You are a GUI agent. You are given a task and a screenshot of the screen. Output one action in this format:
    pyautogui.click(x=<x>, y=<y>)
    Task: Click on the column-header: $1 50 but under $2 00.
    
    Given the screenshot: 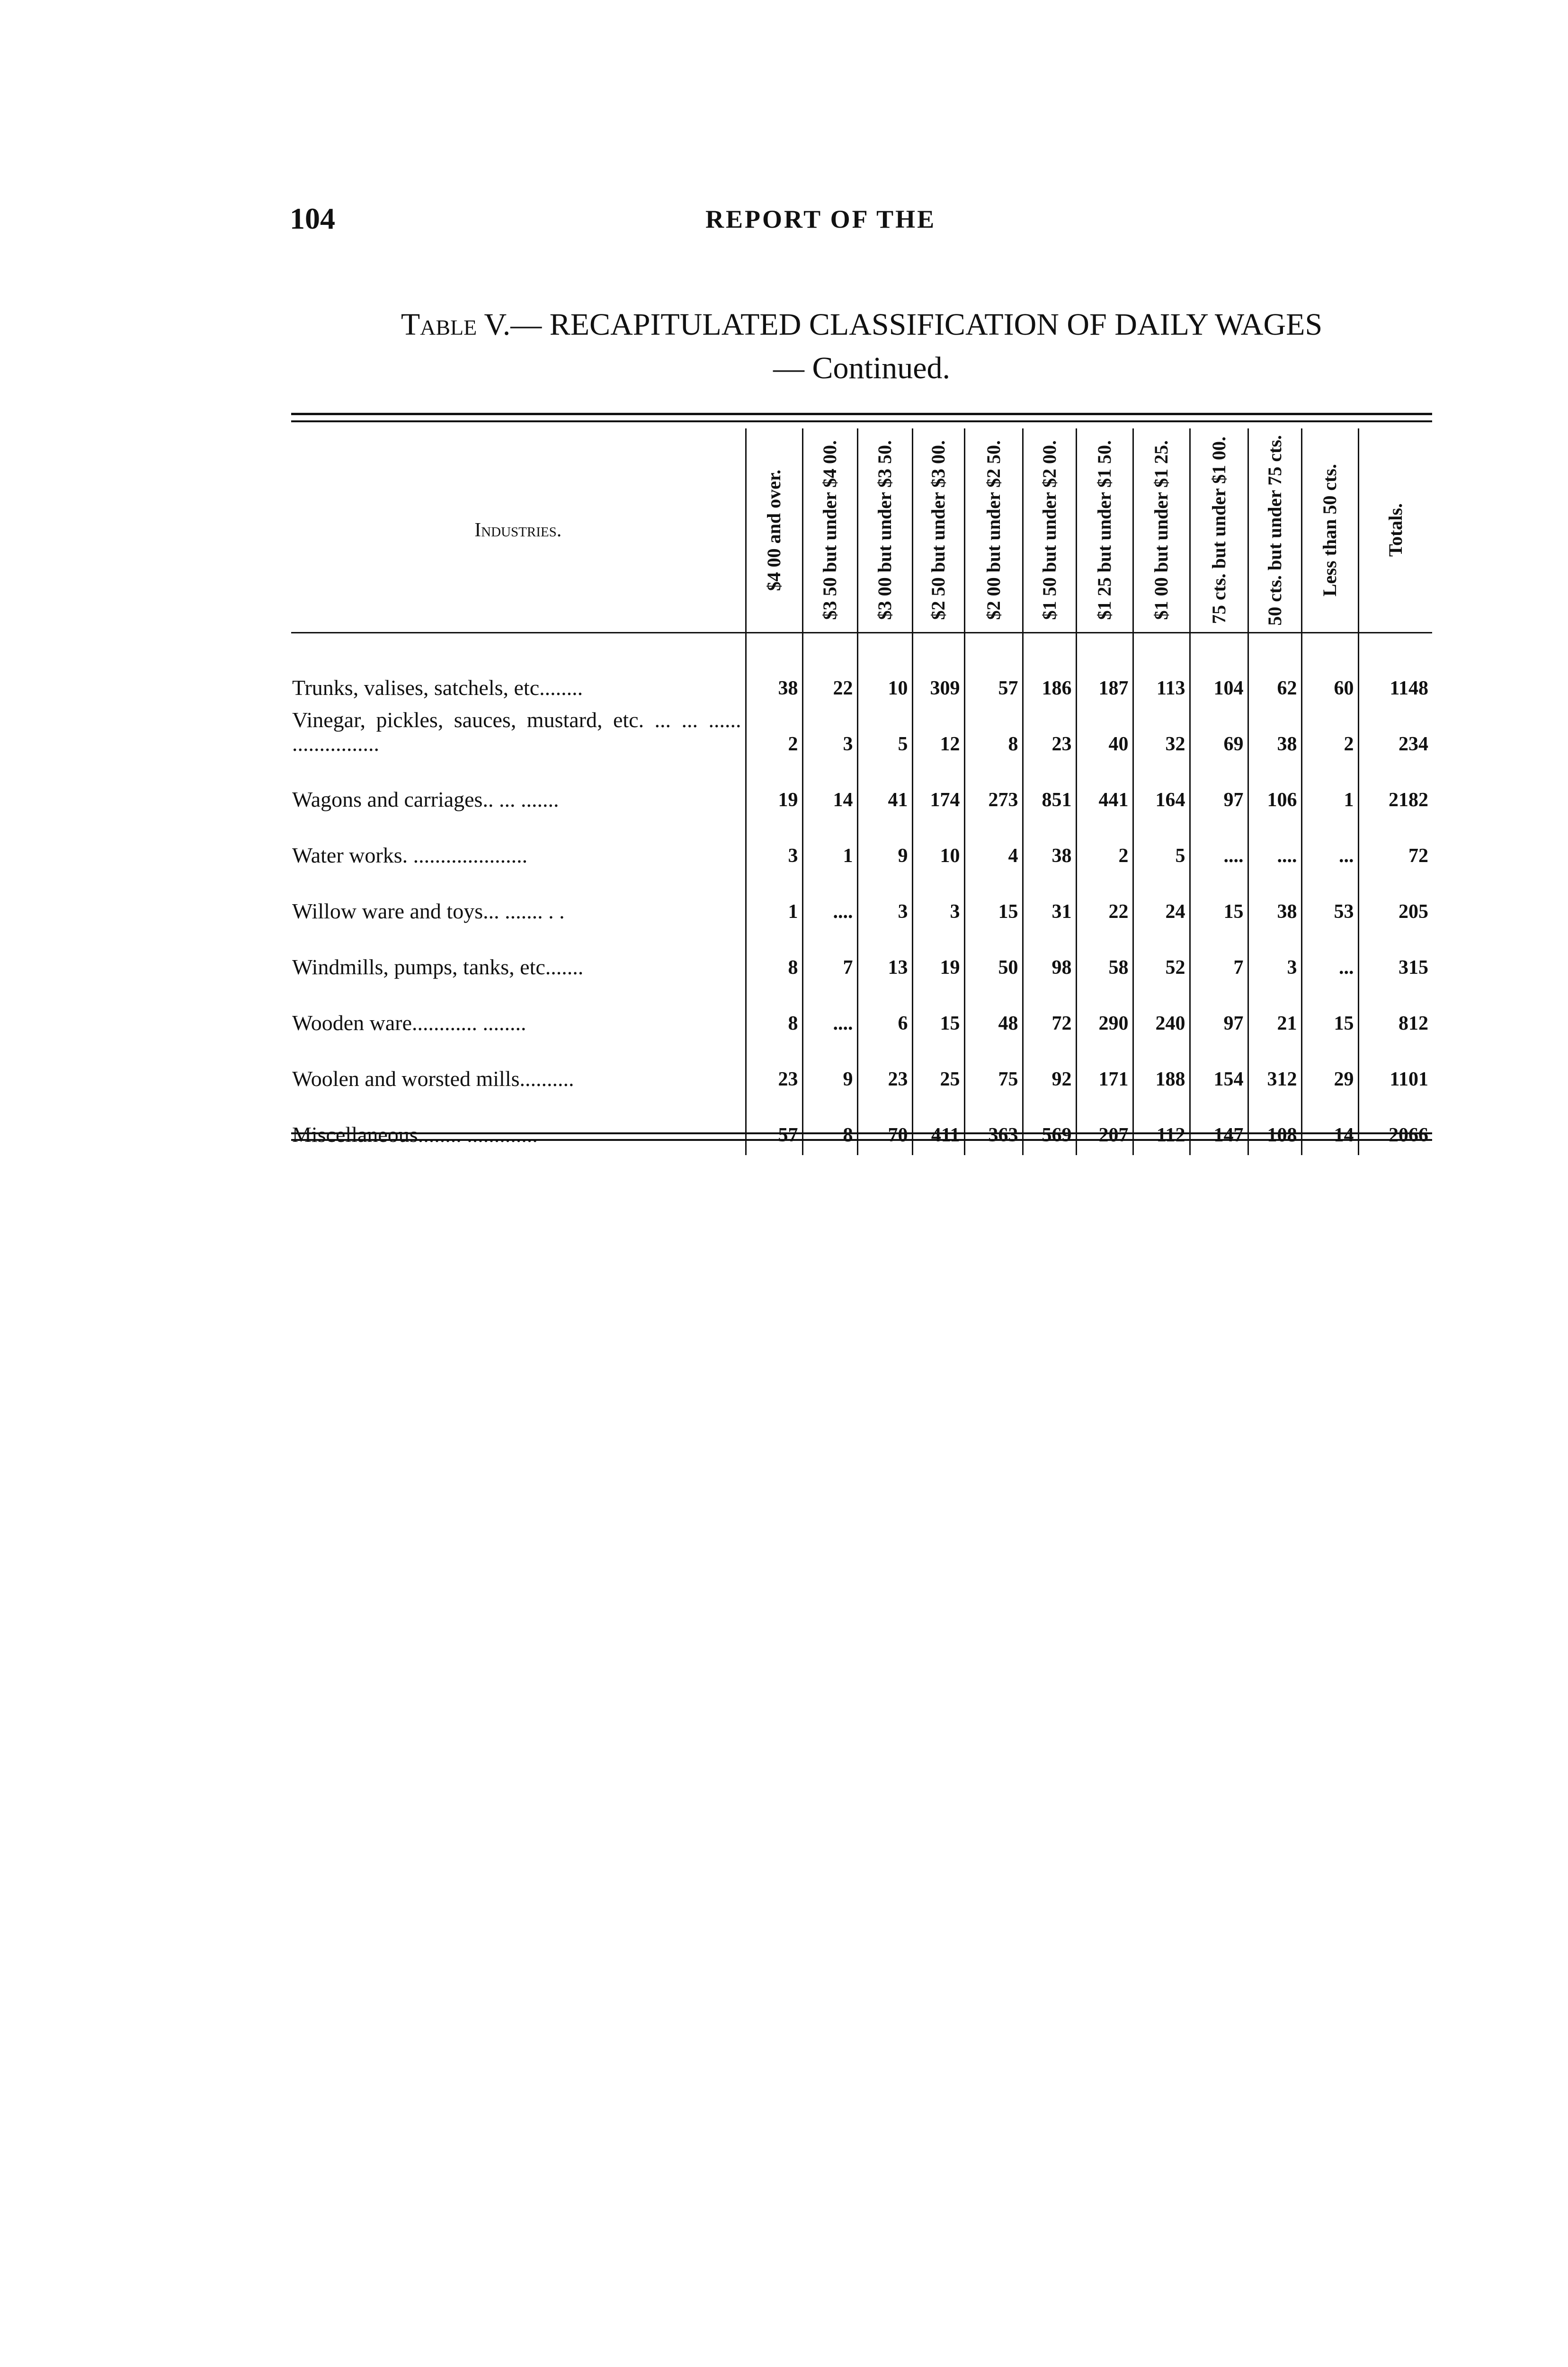 What is the action you would take?
    pyautogui.click(x=1049, y=530)
    